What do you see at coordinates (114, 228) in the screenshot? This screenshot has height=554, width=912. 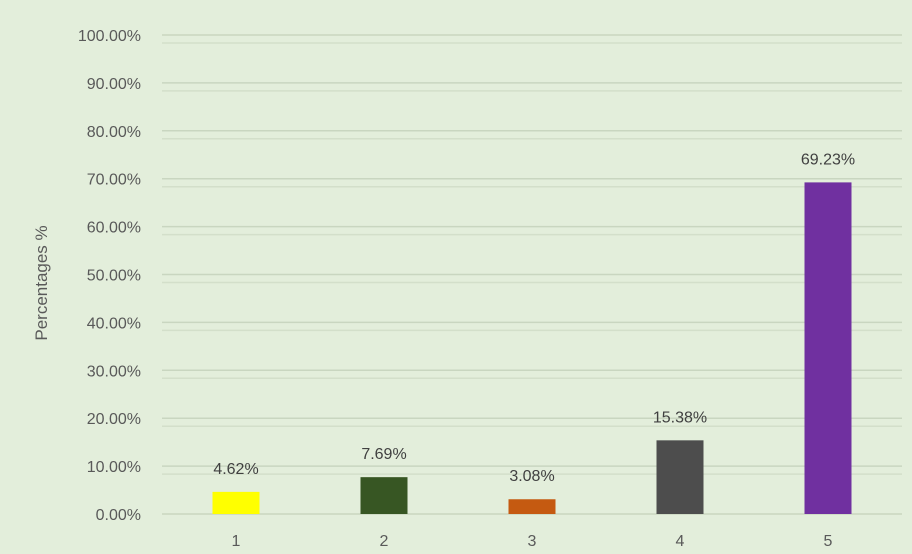 I see `y-tick-label: 60.00%` at bounding box center [114, 228].